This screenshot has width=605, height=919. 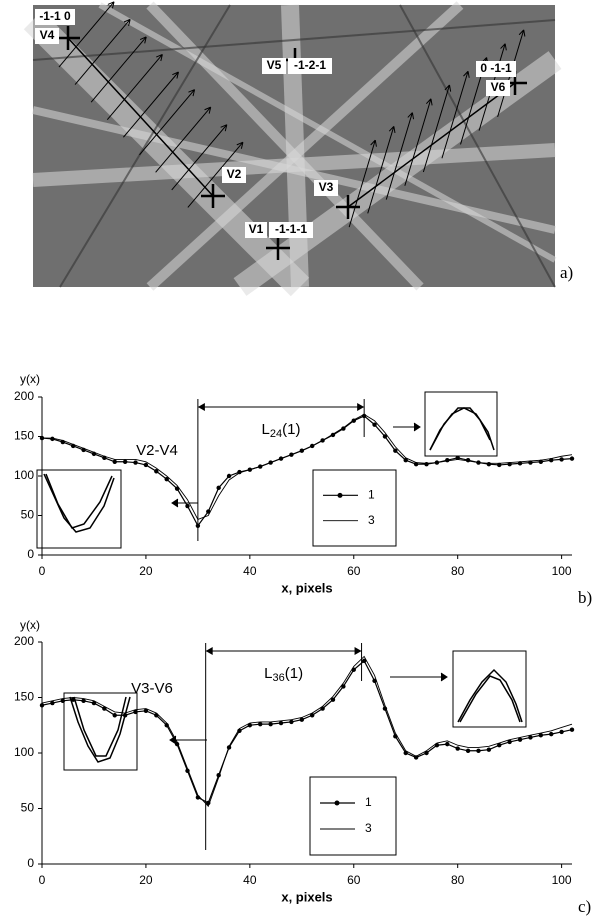 I want to click on span-label-sub: 36, so click(x=278, y=678).